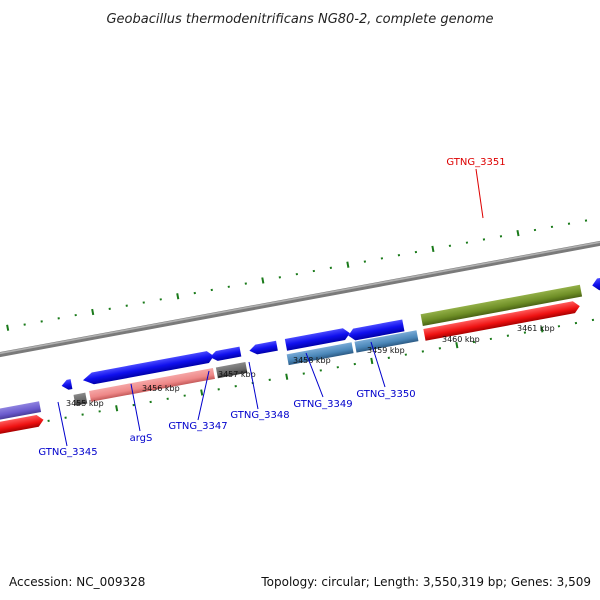  I want to click on scale-tick-label: 3460 kbp, so click(461, 339).